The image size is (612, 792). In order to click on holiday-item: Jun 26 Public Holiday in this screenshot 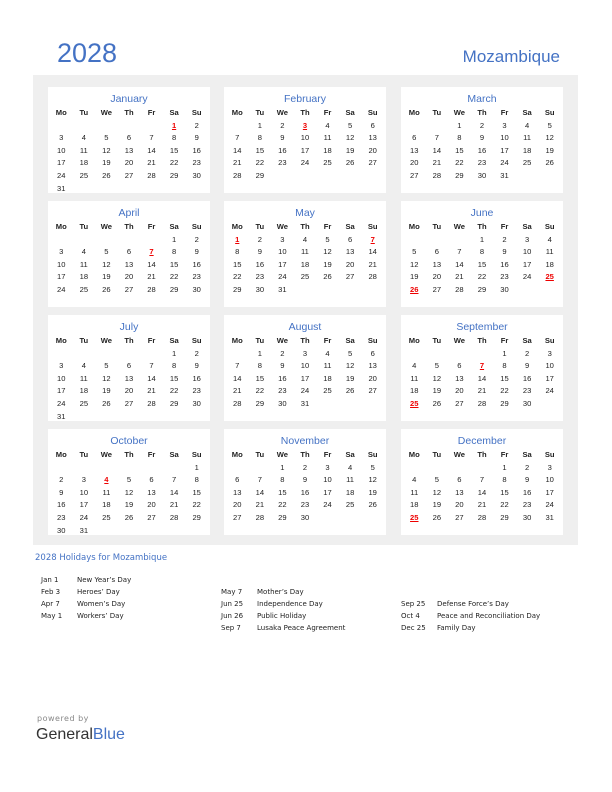, I will do `click(283, 616)`.